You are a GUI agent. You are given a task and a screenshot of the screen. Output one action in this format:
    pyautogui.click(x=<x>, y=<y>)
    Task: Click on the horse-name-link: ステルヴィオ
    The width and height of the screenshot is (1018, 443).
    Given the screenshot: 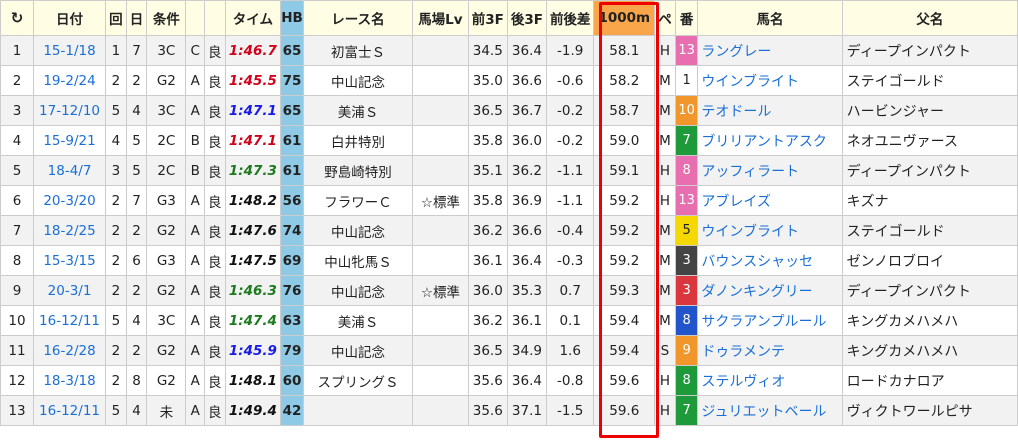 What is the action you would take?
    pyautogui.click(x=770, y=380)
    